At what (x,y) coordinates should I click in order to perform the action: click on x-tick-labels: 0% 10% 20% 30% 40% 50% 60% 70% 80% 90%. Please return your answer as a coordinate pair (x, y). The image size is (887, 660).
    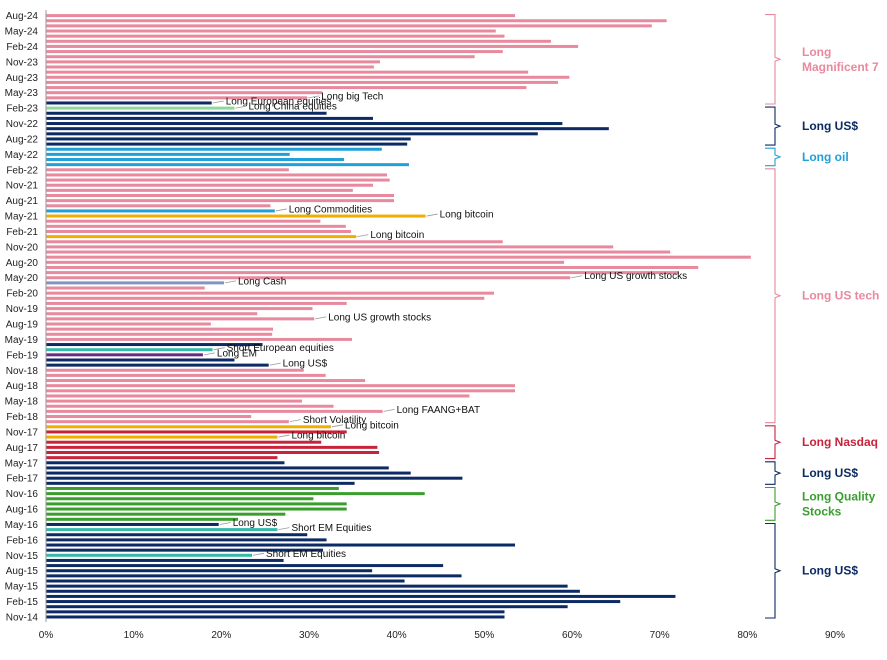
    Looking at the image, I should click on (442, 635).